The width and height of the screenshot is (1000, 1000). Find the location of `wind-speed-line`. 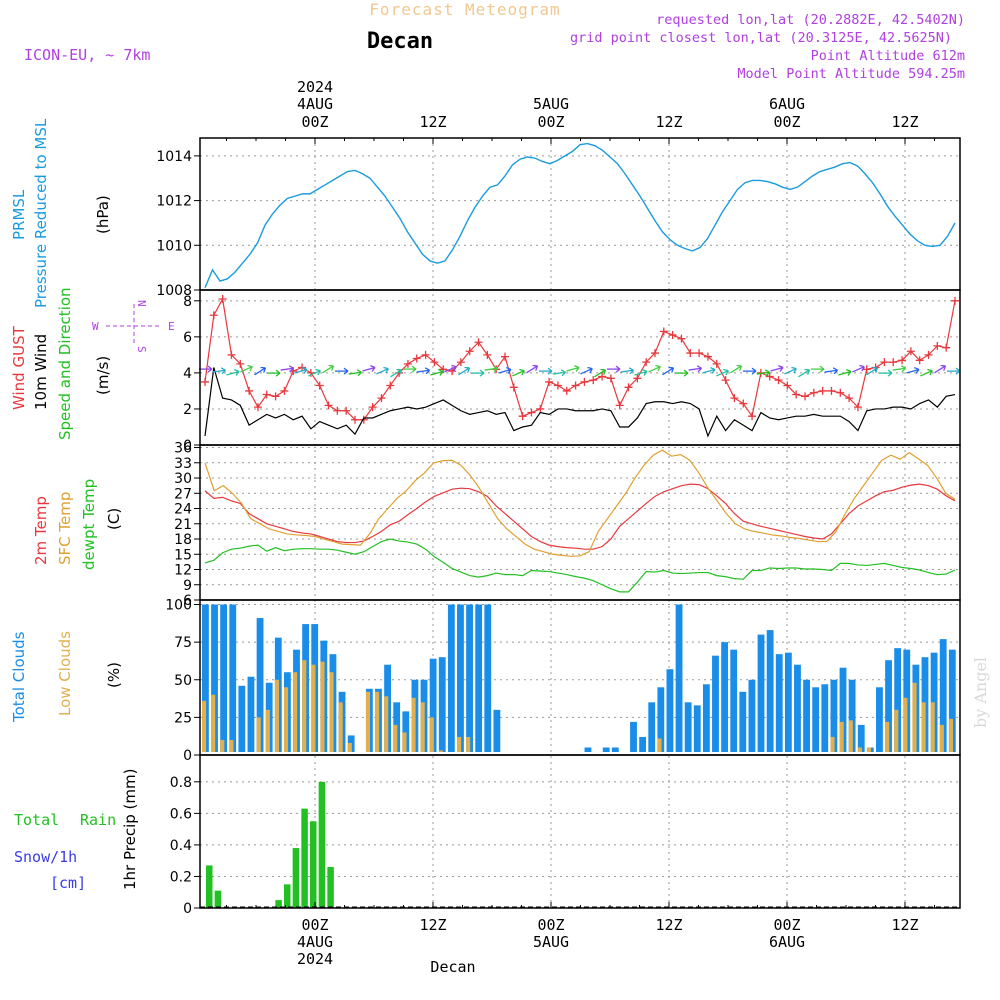

wind-speed-line is located at coordinates (580, 402).